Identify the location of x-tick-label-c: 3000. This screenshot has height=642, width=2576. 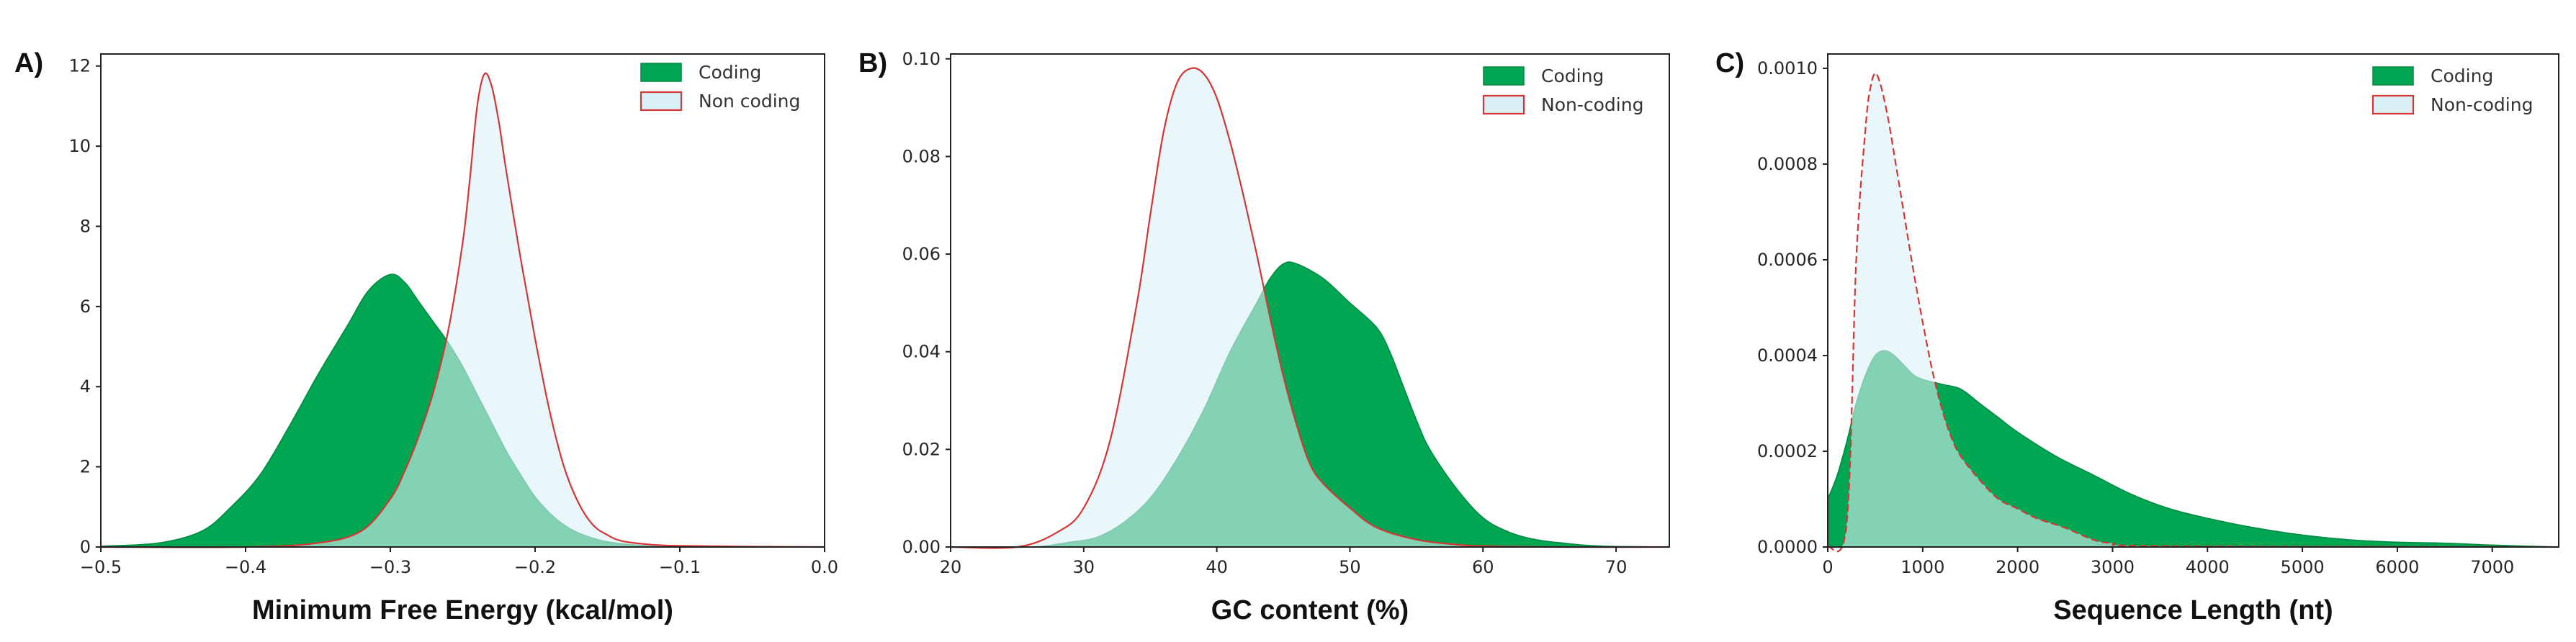
(2113, 567).